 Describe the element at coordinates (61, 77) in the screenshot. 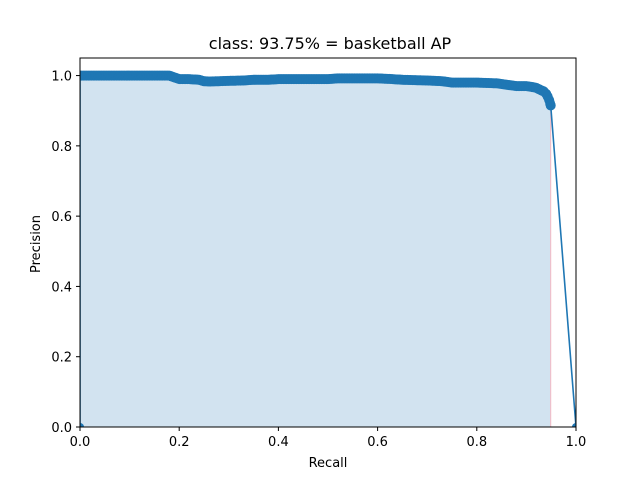

I see `y-tick-label: 1.0` at that location.